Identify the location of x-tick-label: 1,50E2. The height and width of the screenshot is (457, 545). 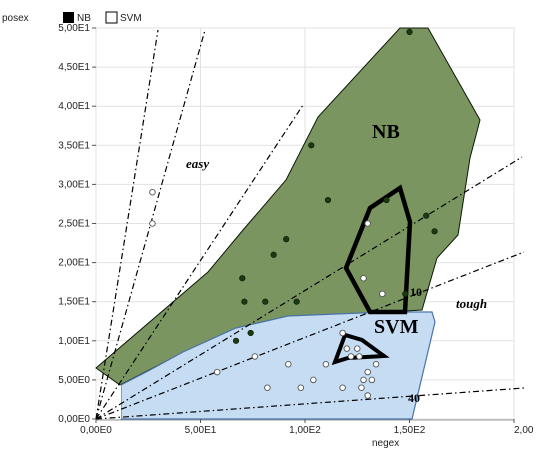
(410, 430).